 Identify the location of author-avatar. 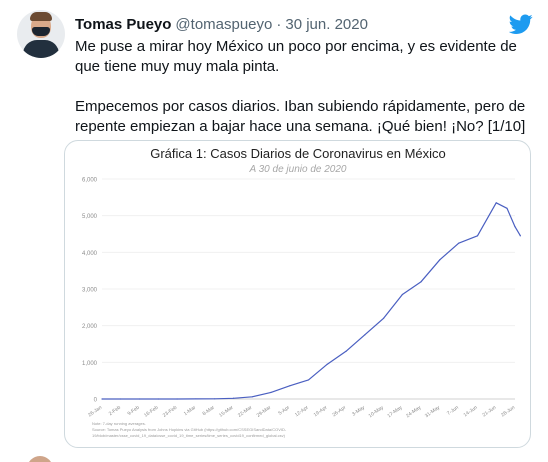
(41, 34).